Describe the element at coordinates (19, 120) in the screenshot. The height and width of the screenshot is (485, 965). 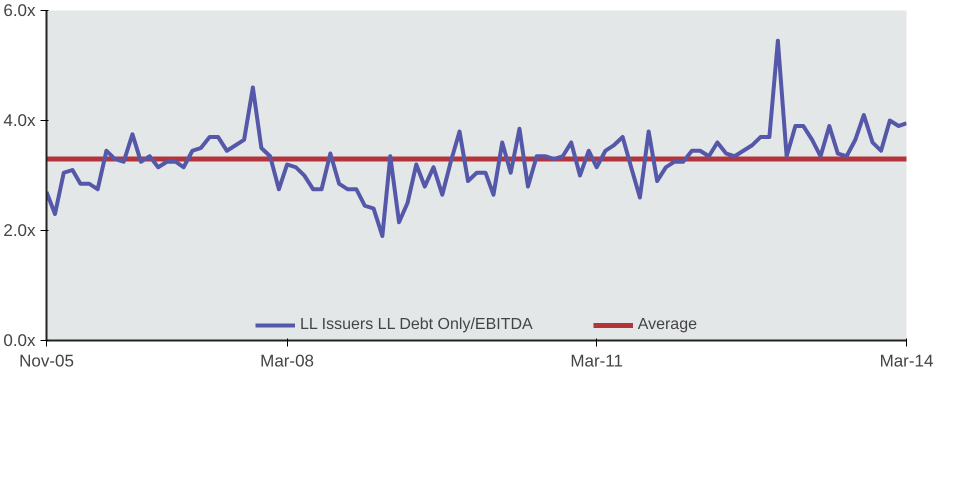
I see `y-tick-label: 4.0x` at that location.